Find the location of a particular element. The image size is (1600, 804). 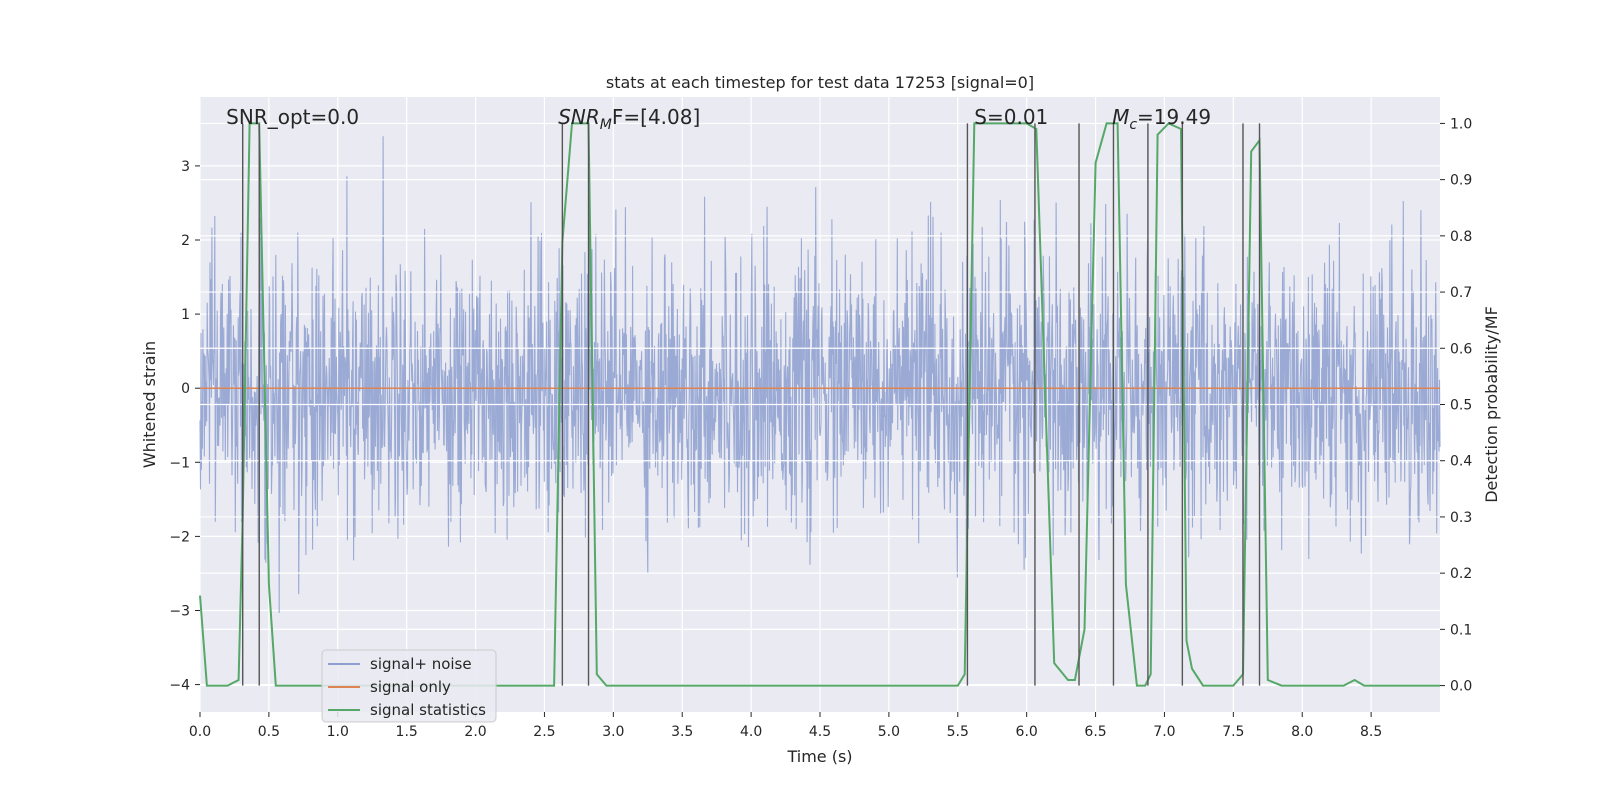

annotation-snr-opt: SNR_opt=0.0 is located at coordinates (292, 117).